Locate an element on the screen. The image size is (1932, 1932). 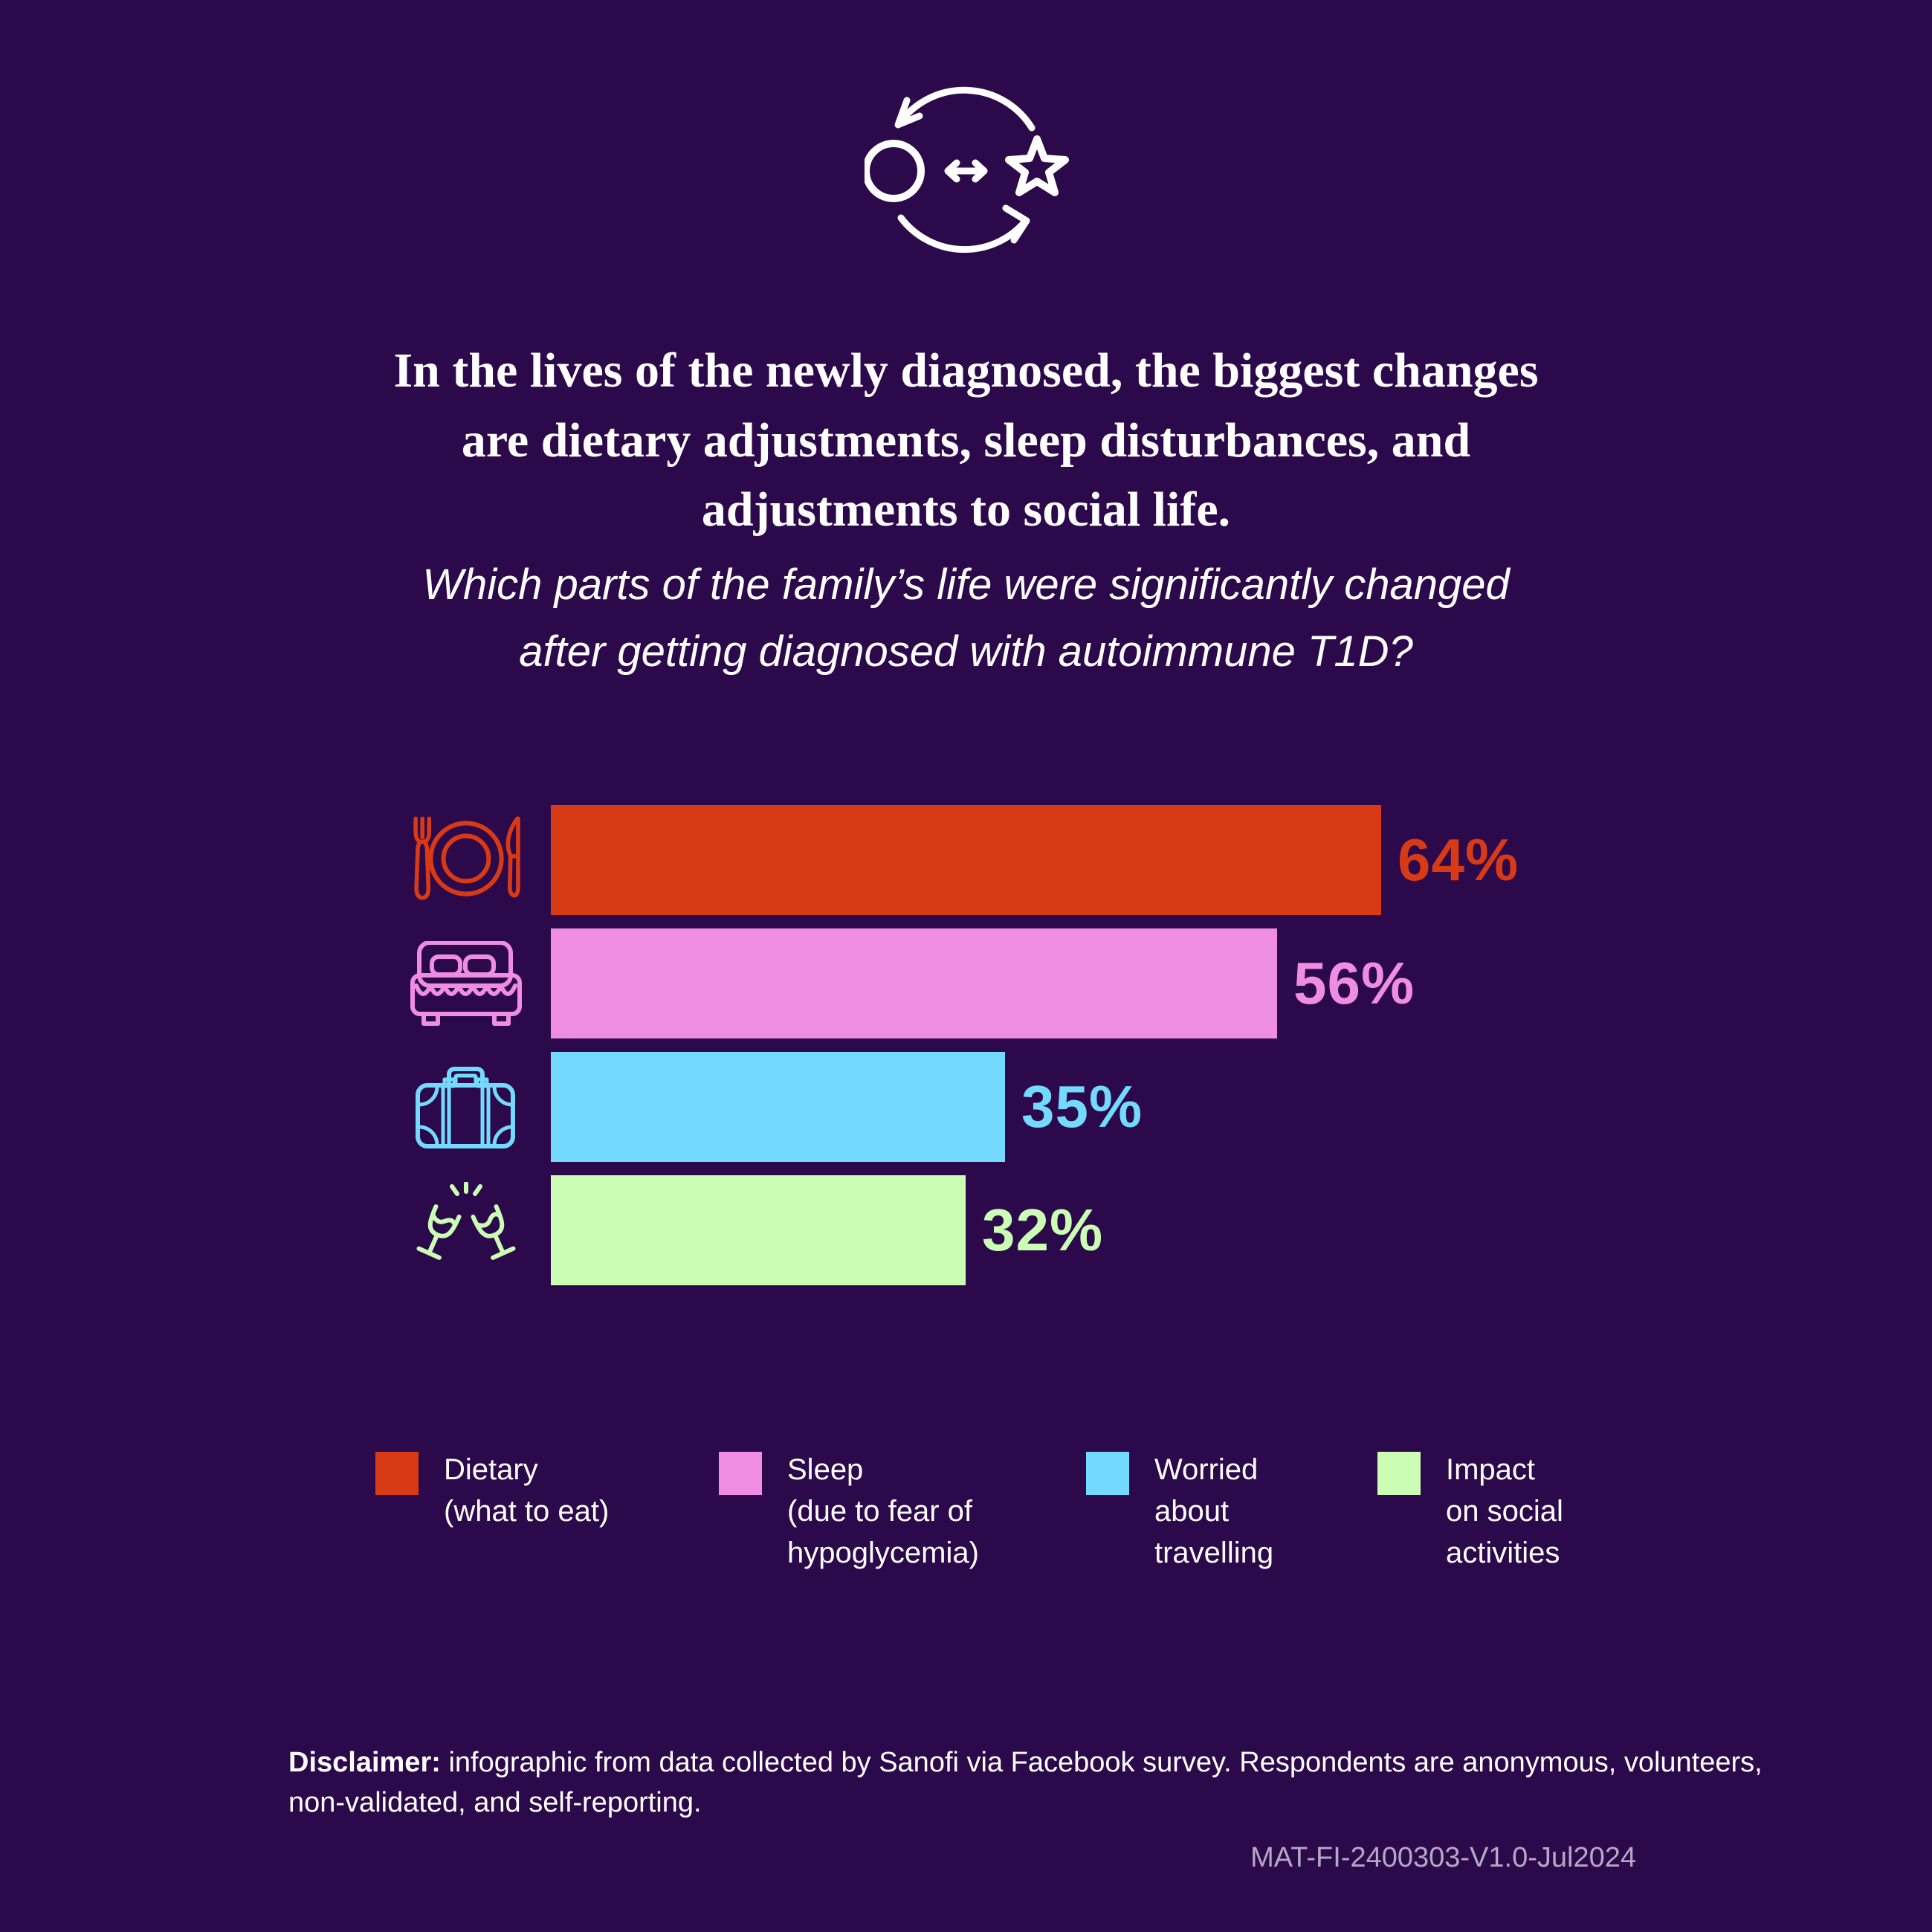
material-code: MAT-FI-2400303-V1.0-Jul2024 is located at coordinates (1443, 1858).